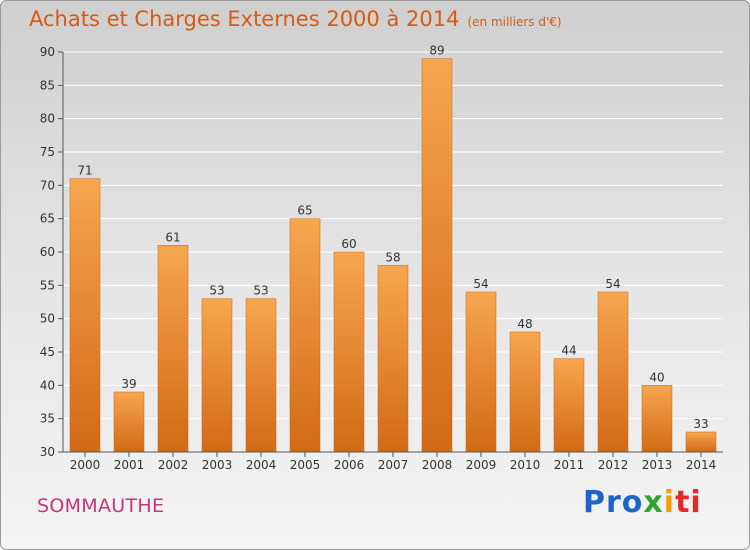 Image resolution: width=750 pixels, height=550 pixels. Describe the element at coordinates (128, 384) in the screenshot. I see `bar-value-label: 39` at that location.